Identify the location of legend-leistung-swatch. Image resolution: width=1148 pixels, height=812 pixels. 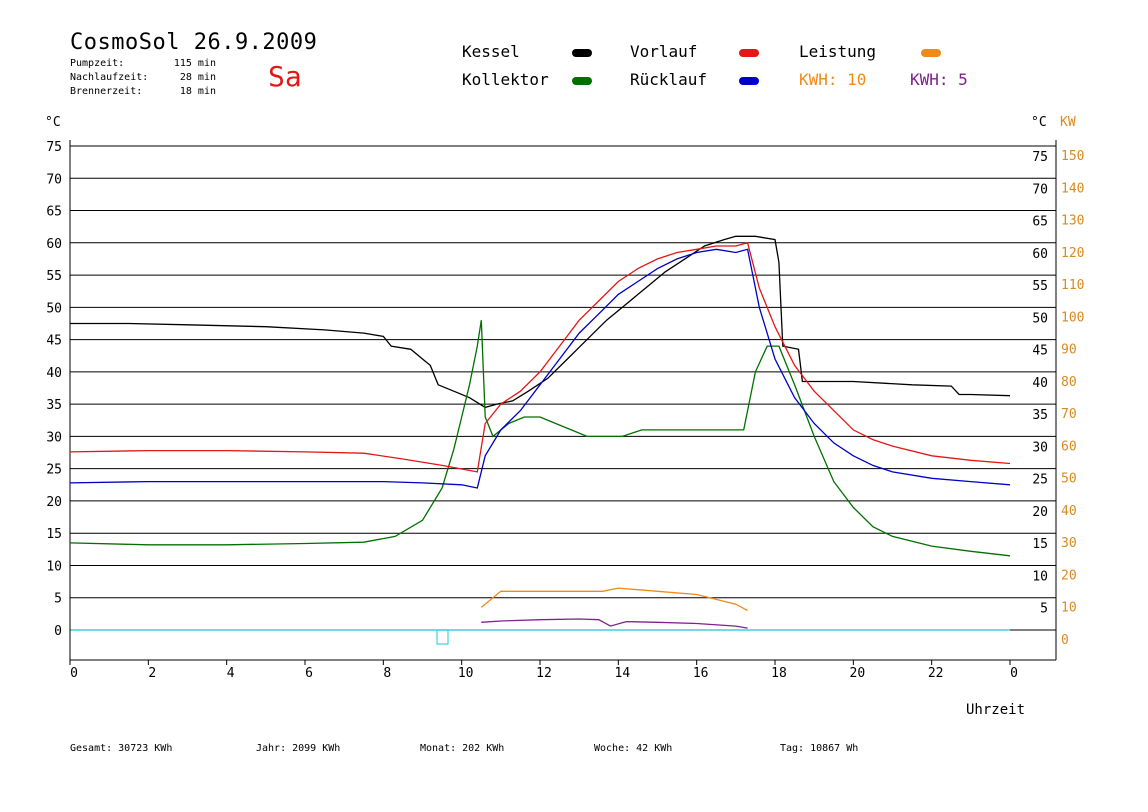
(931, 53).